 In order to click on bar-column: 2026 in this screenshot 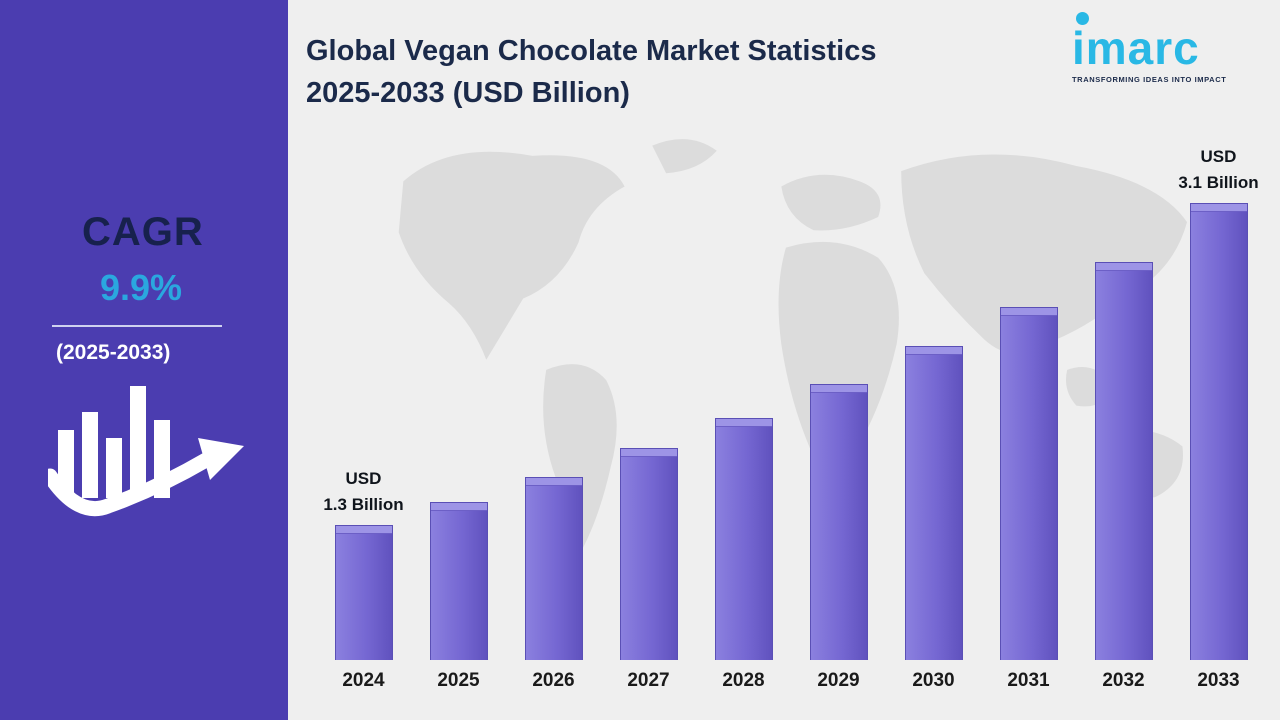, I will do `click(553, 412)`.